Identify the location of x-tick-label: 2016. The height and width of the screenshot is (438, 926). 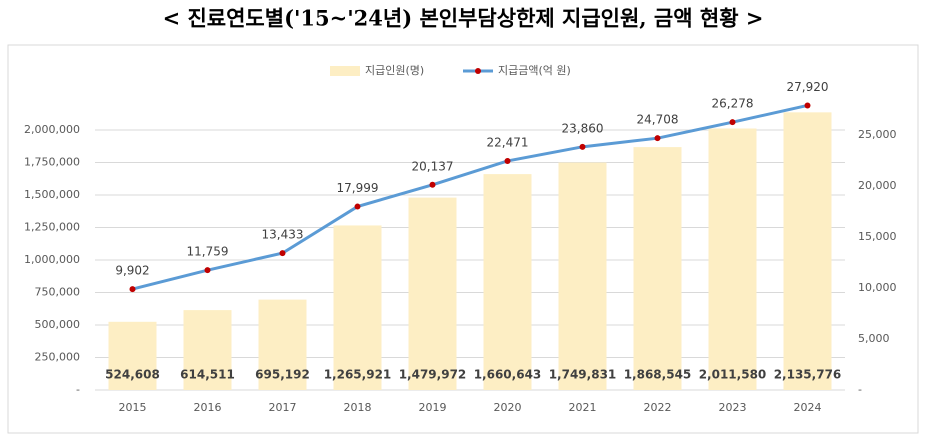
(208, 407).